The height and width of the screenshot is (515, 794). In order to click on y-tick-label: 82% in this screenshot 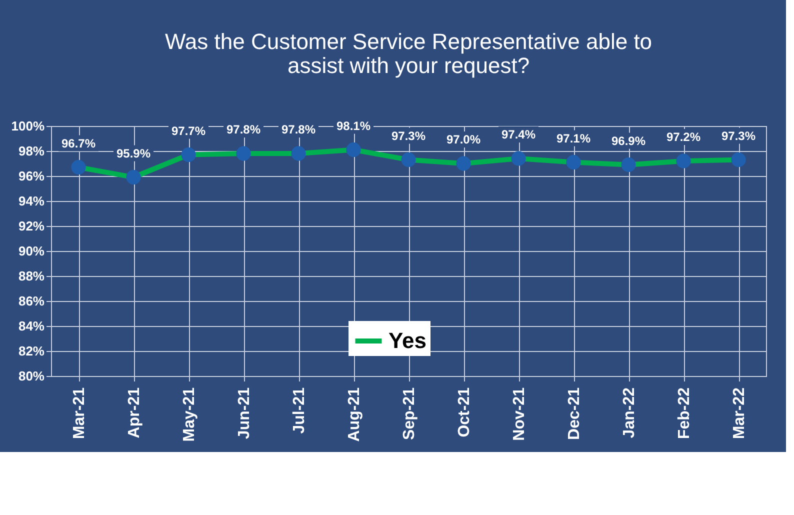, I will do `click(31, 351)`.